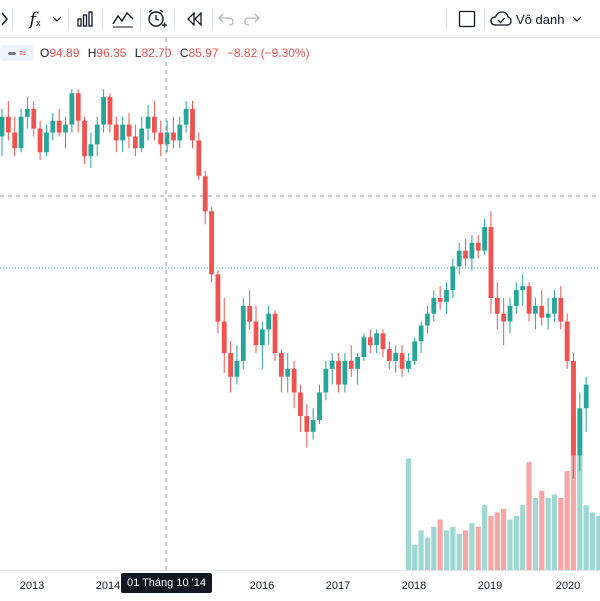 The height and width of the screenshot is (601, 600). Describe the element at coordinates (38, 23) in the screenshot. I see `fx-sub: x` at that location.